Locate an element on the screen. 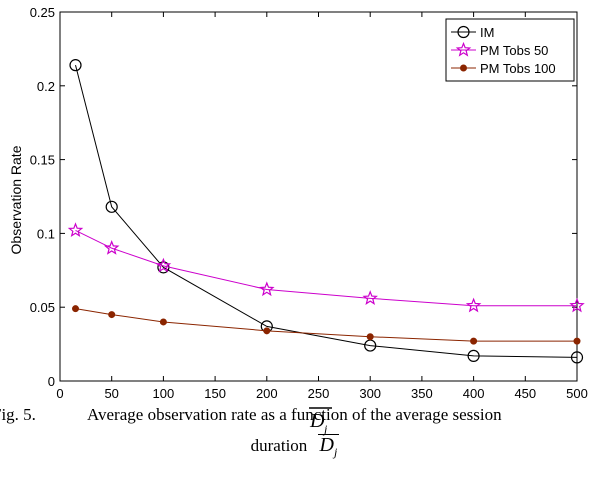  caption-symbol-letter: D is located at coordinates (326, 445).